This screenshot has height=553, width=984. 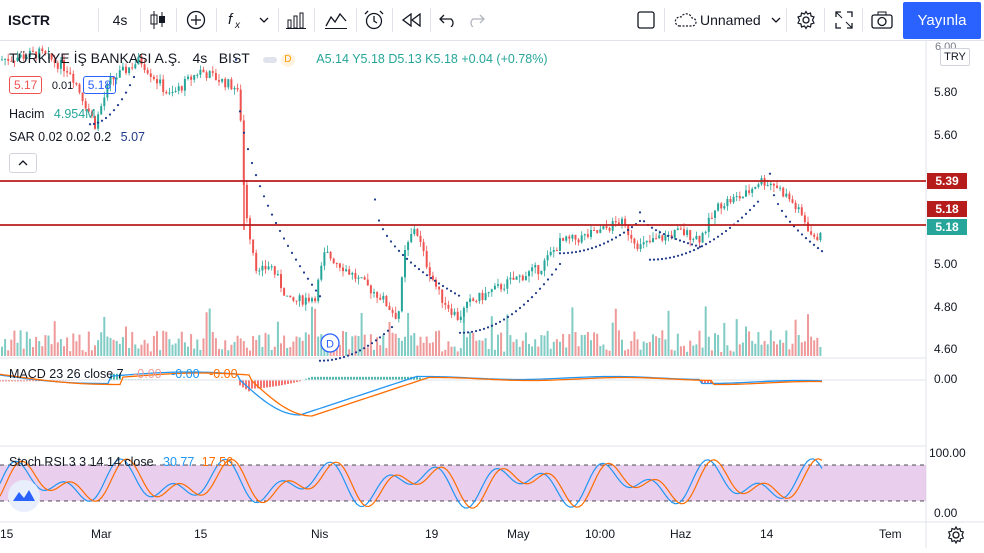 What do you see at coordinates (25, 85) in the screenshot?
I see `bid-price: 5.17` at bounding box center [25, 85].